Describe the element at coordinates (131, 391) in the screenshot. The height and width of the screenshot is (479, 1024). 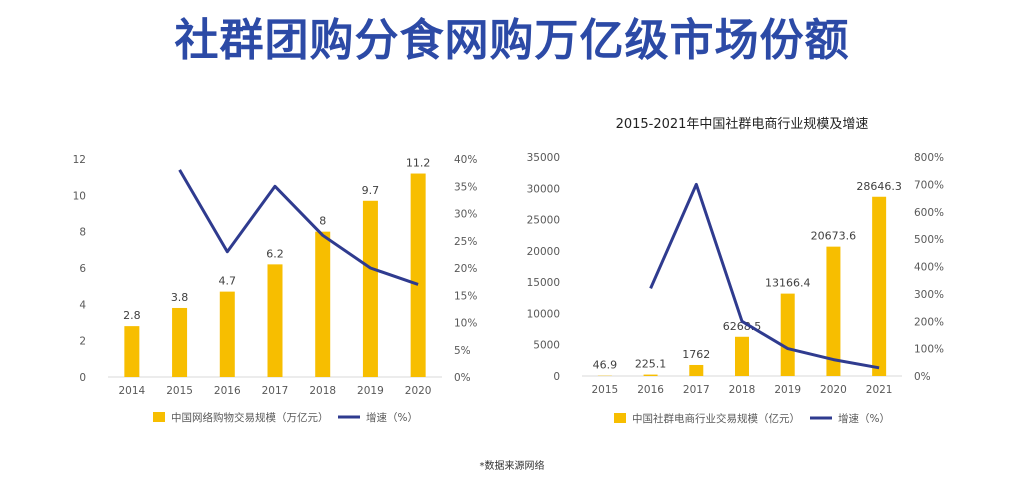
I see `x-tick-label: 2014` at that location.